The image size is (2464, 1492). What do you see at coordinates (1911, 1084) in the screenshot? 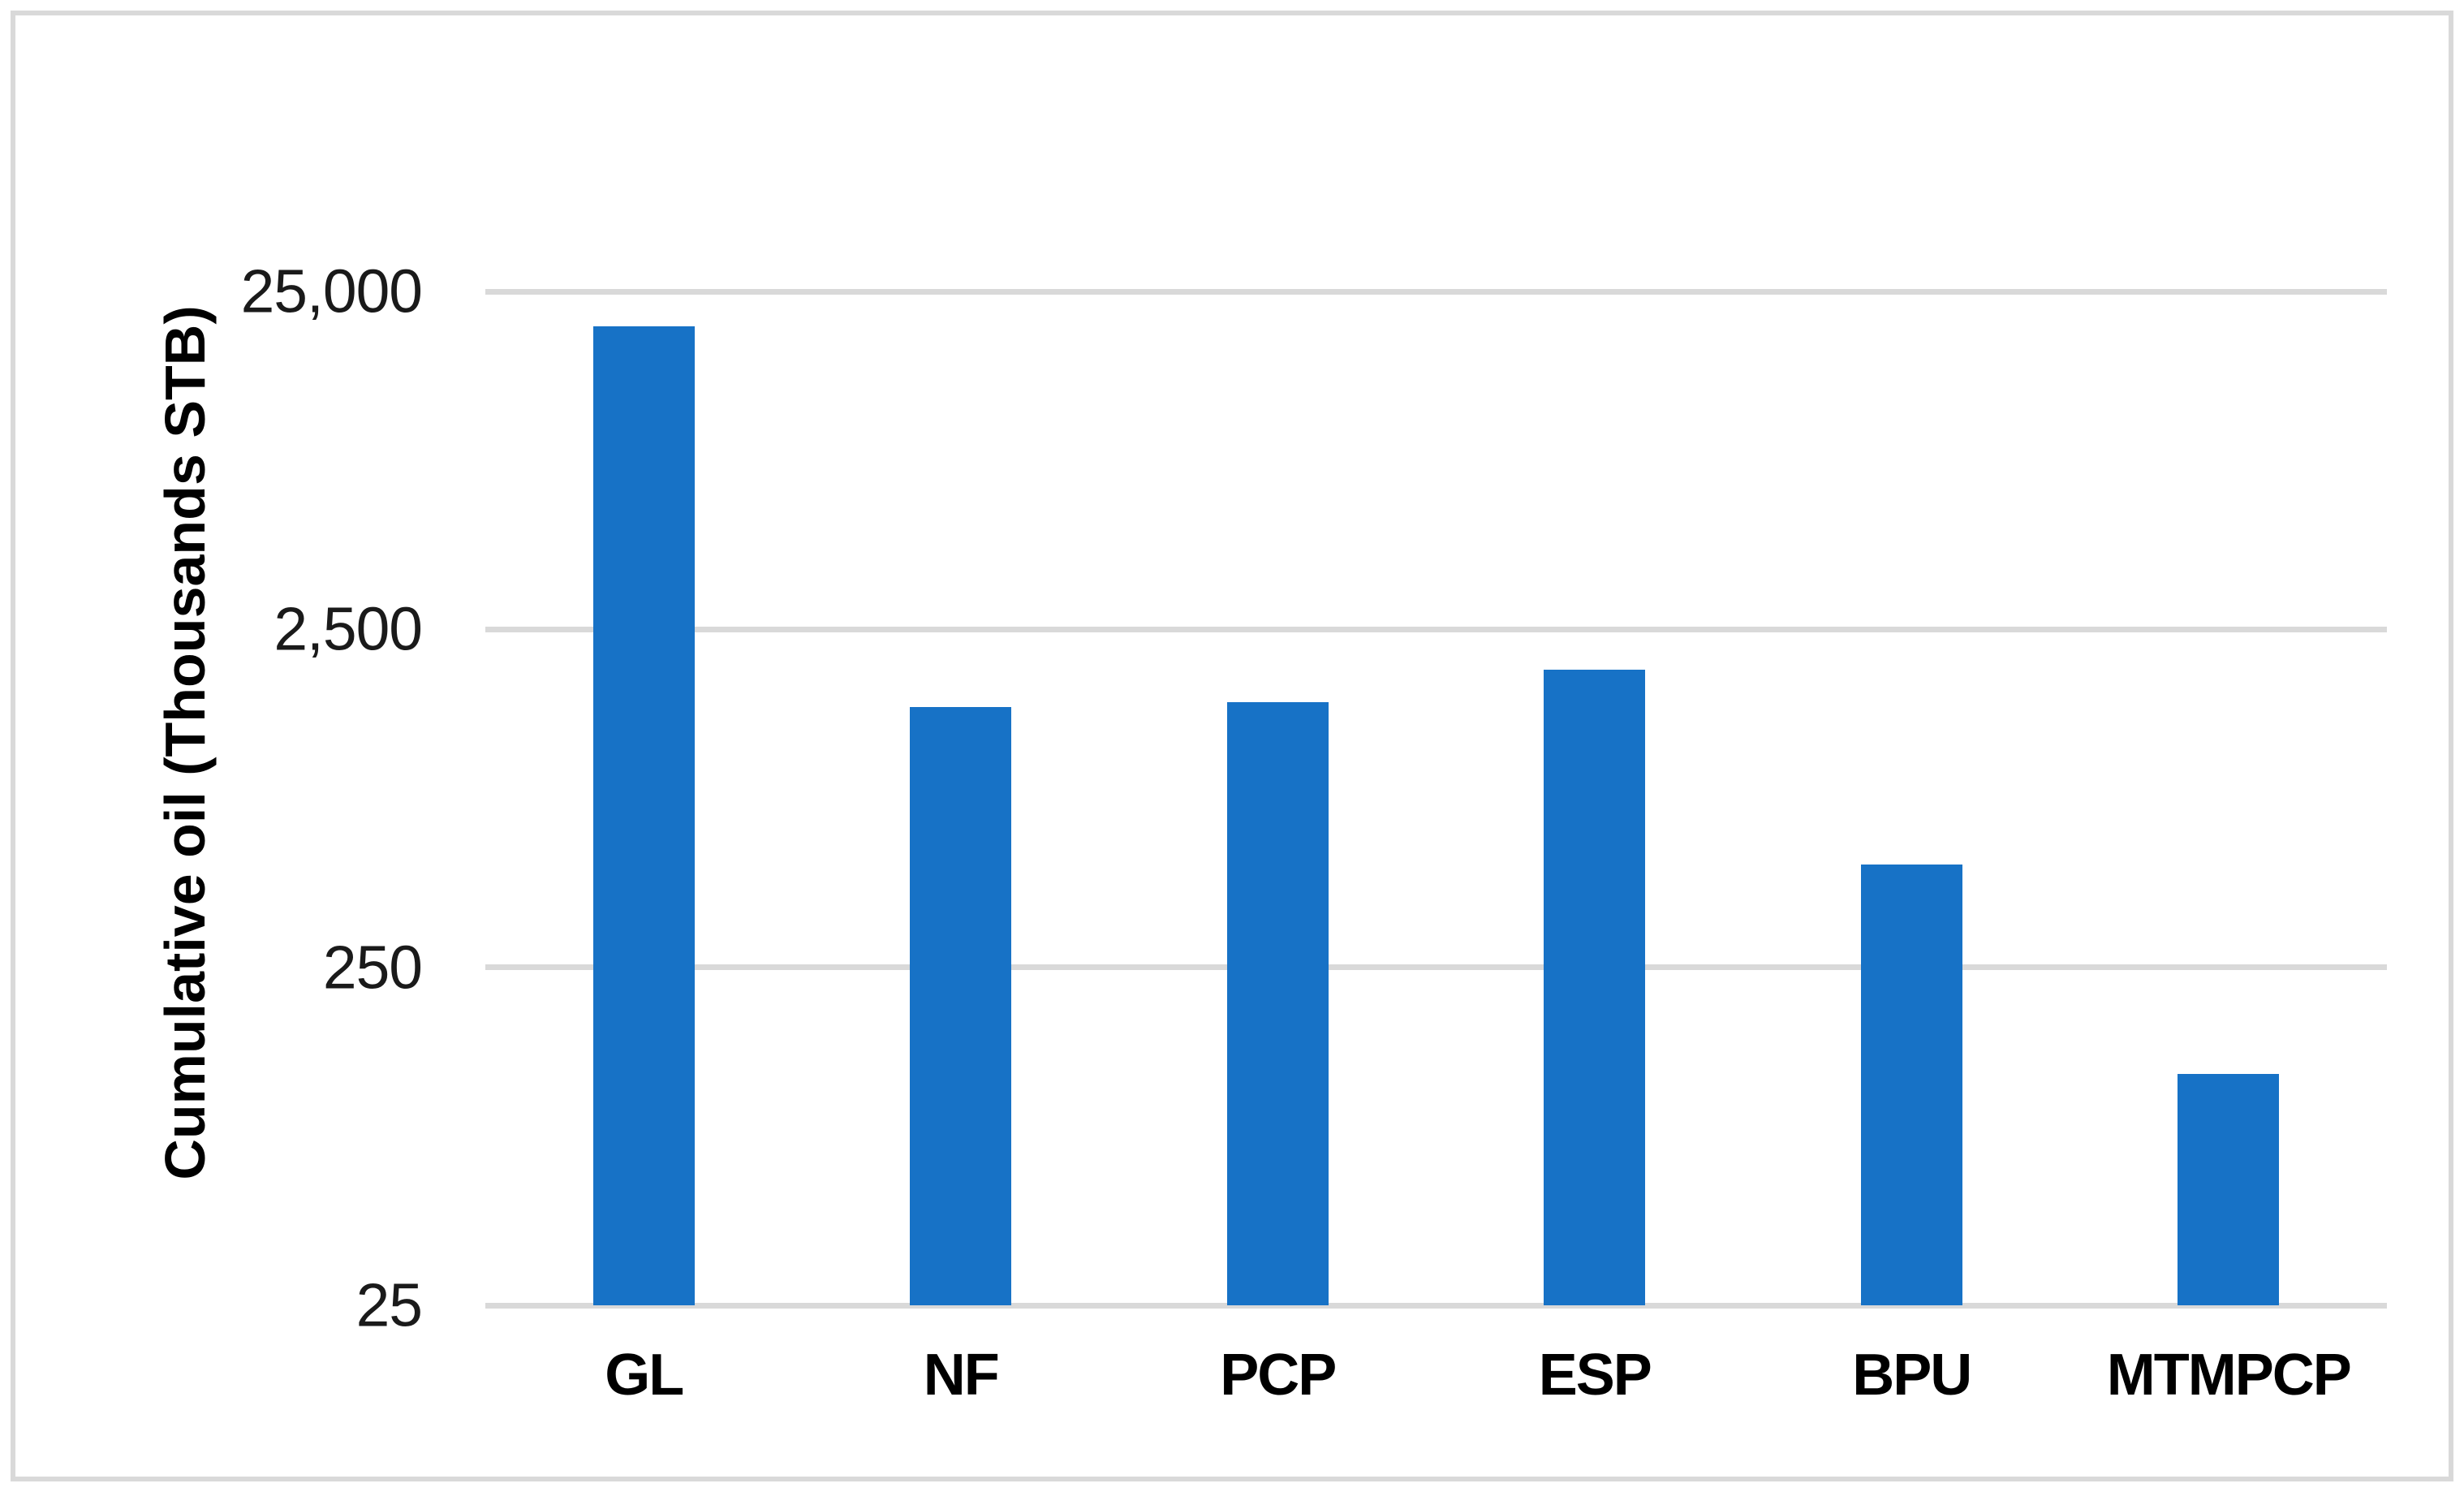
I see `bar-BPU` at bounding box center [1911, 1084].